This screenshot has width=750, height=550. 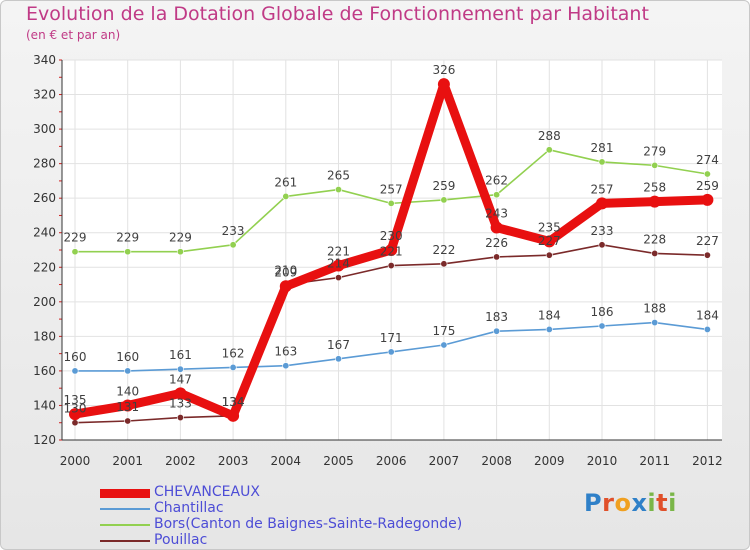 What do you see at coordinates (44, 336) in the screenshot?
I see `y-tick-label: 180` at bounding box center [44, 336].